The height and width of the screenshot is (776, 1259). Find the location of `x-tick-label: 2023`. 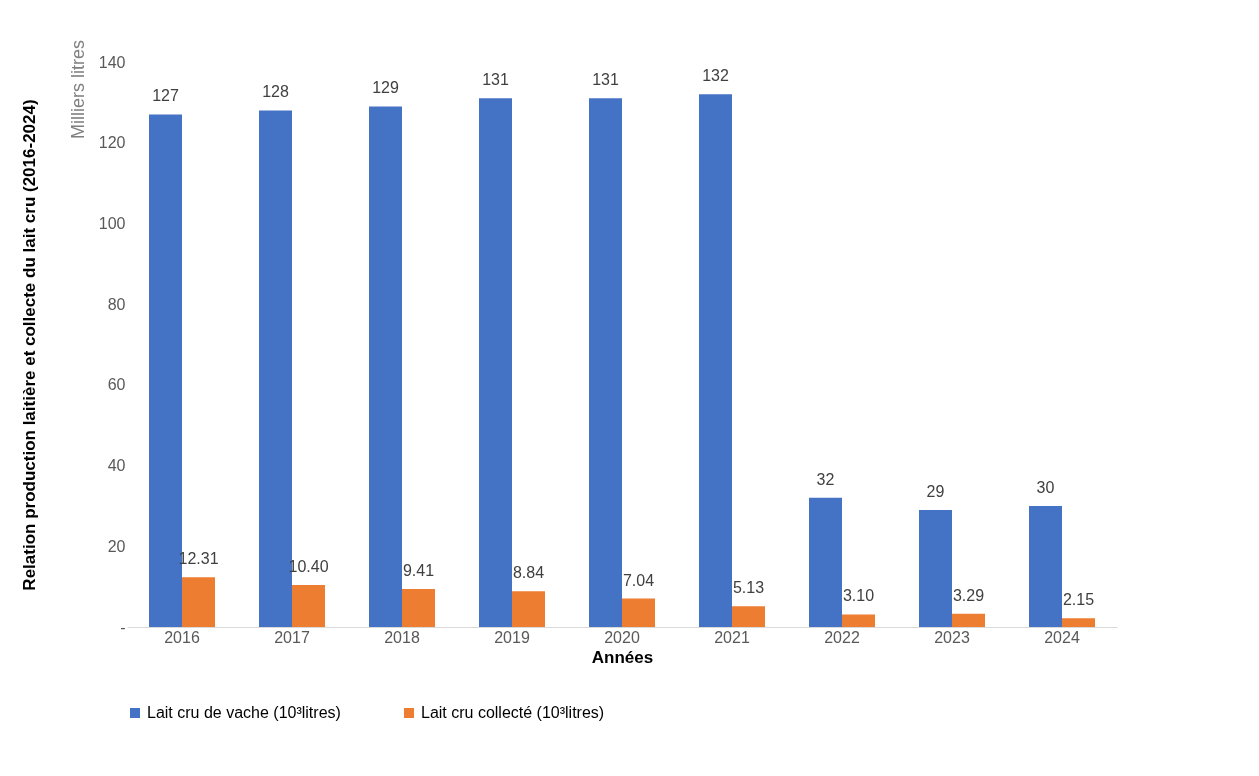

x-tick-label: 2023 is located at coordinates (952, 637).